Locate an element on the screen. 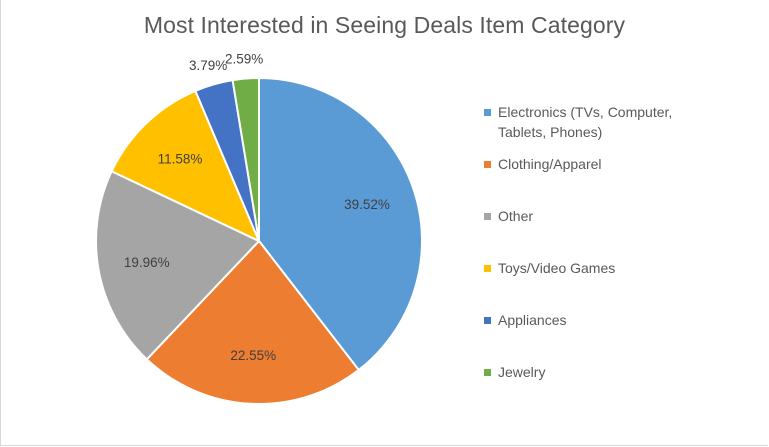  legend-label: Other is located at coordinates (618, 216).